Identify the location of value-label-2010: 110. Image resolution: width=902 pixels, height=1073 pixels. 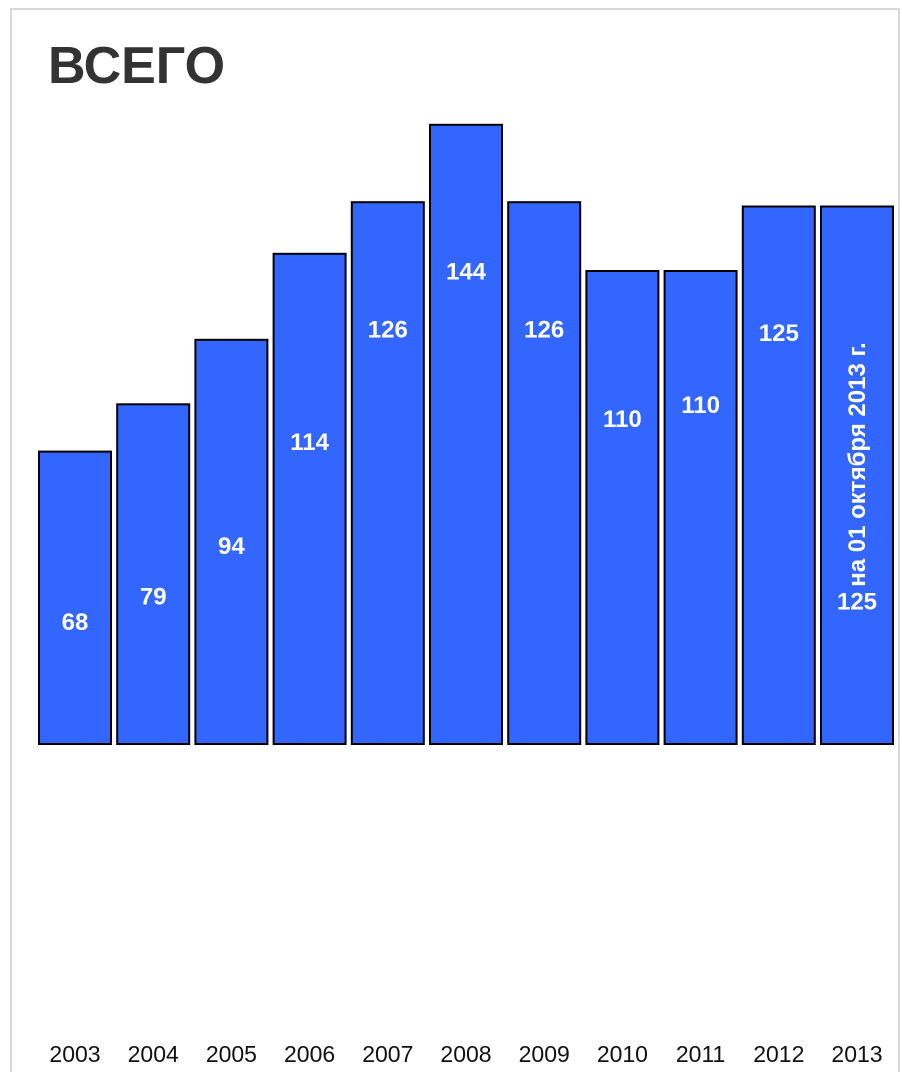
(622, 419).